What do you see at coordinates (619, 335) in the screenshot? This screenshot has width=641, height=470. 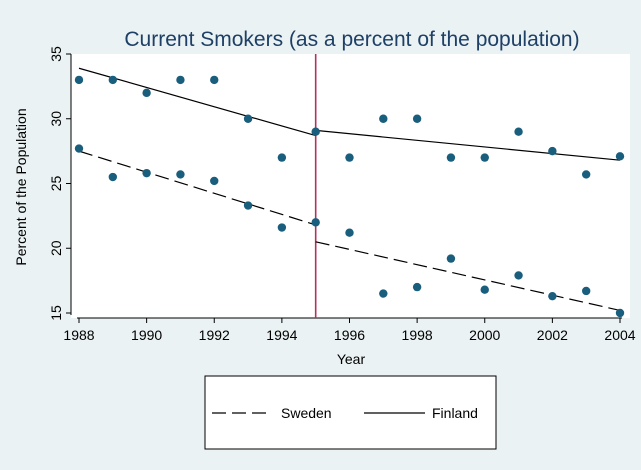 I see `x-tick-label-2004: 2004` at bounding box center [619, 335].